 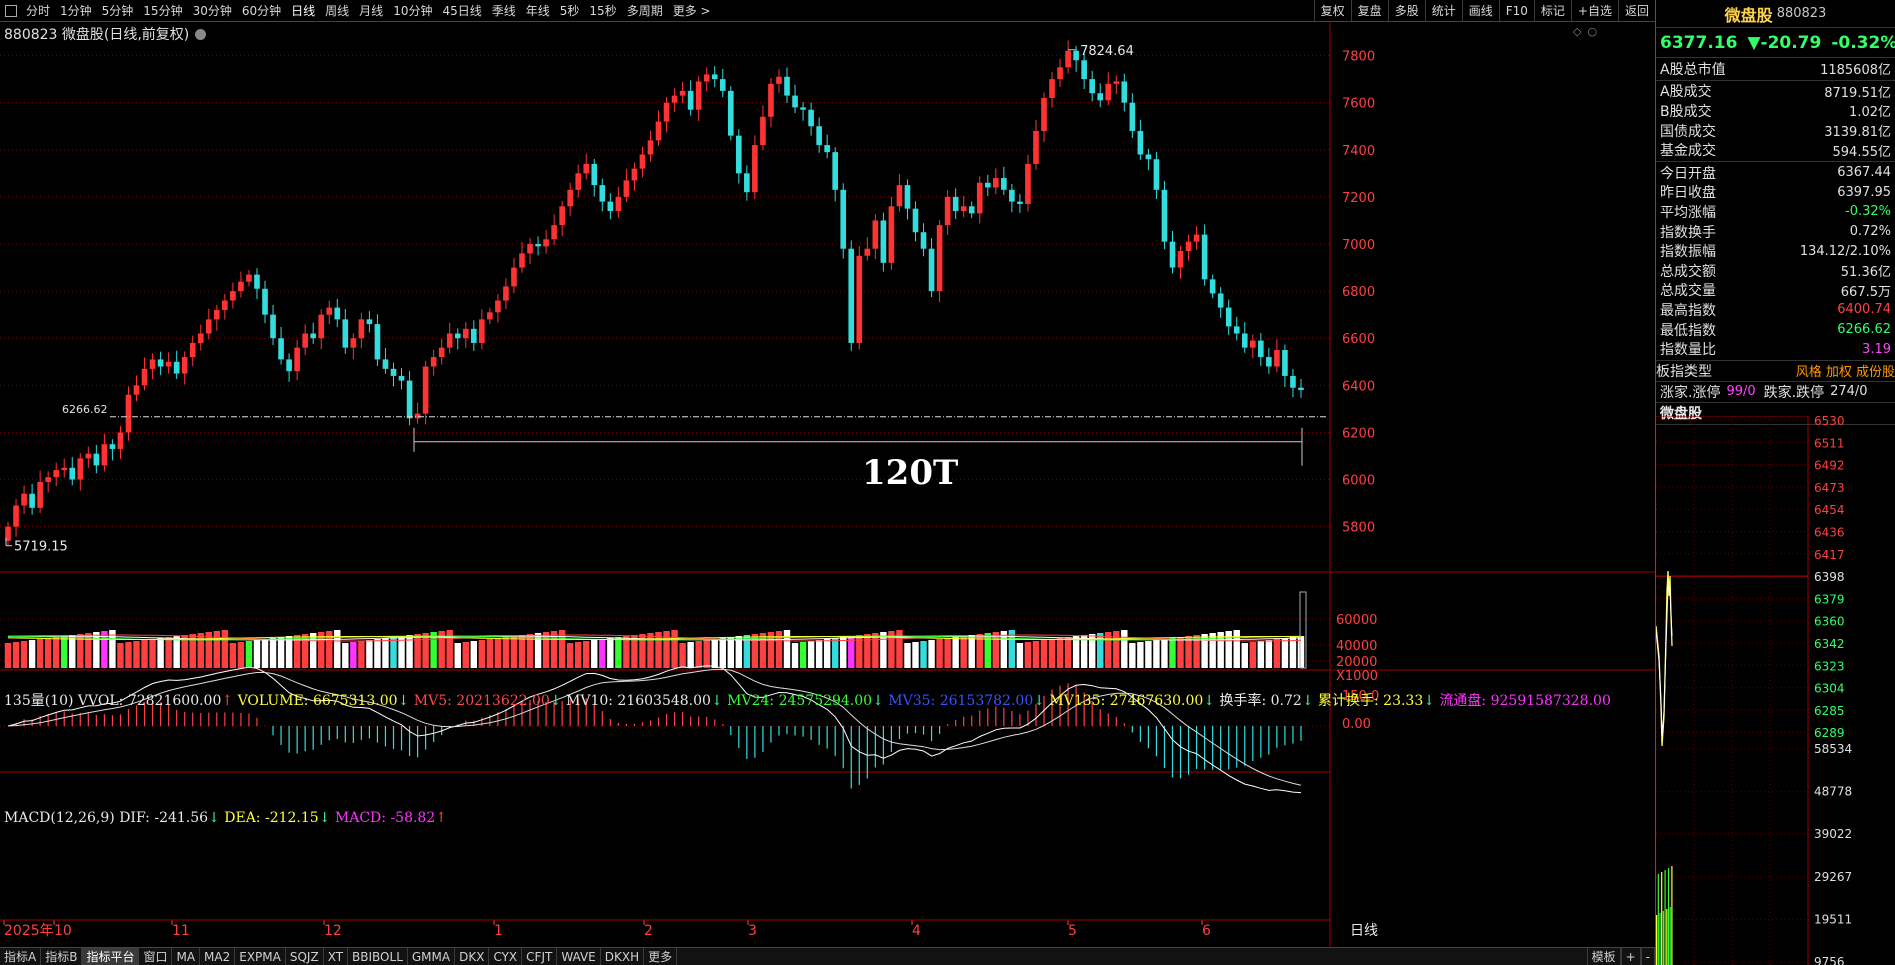 What do you see at coordinates (1647, 956) in the screenshot?
I see `template-control: -` at bounding box center [1647, 956].